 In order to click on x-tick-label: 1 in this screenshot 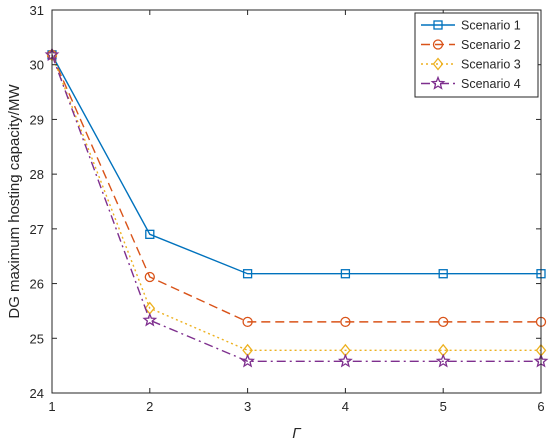, I will do `click(51, 406)`.